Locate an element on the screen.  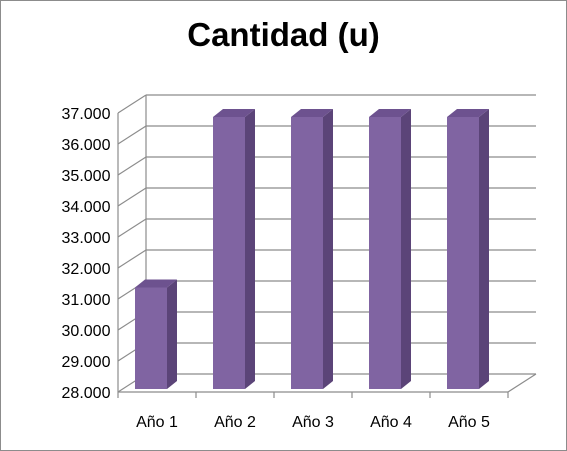
chart-title: Cantidad (u) is located at coordinates (283, 34).